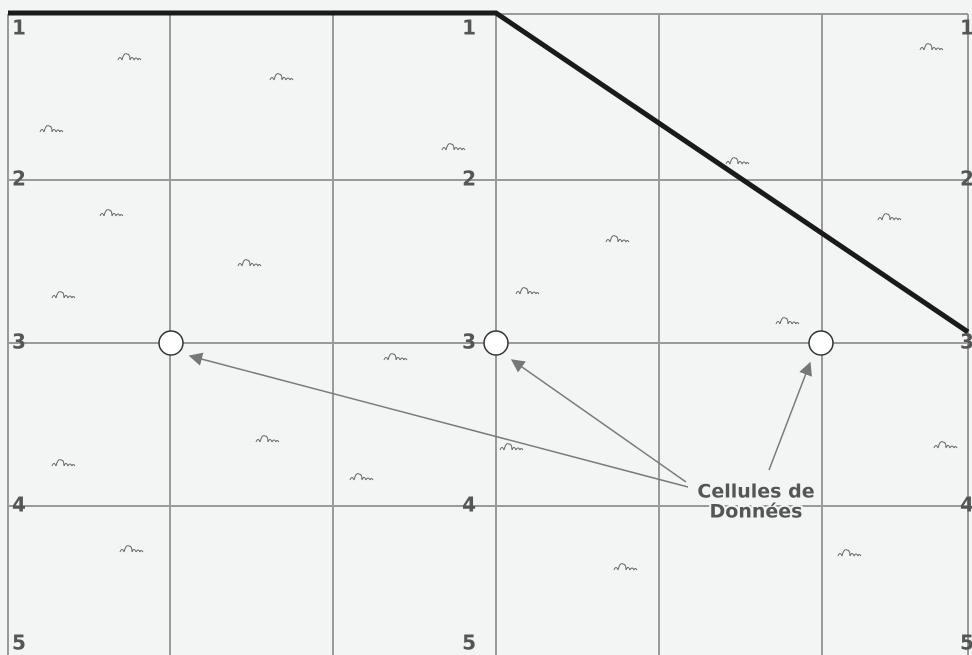  Describe the element at coordinates (500, 420) in the screenshot. I see `arrows` at that location.